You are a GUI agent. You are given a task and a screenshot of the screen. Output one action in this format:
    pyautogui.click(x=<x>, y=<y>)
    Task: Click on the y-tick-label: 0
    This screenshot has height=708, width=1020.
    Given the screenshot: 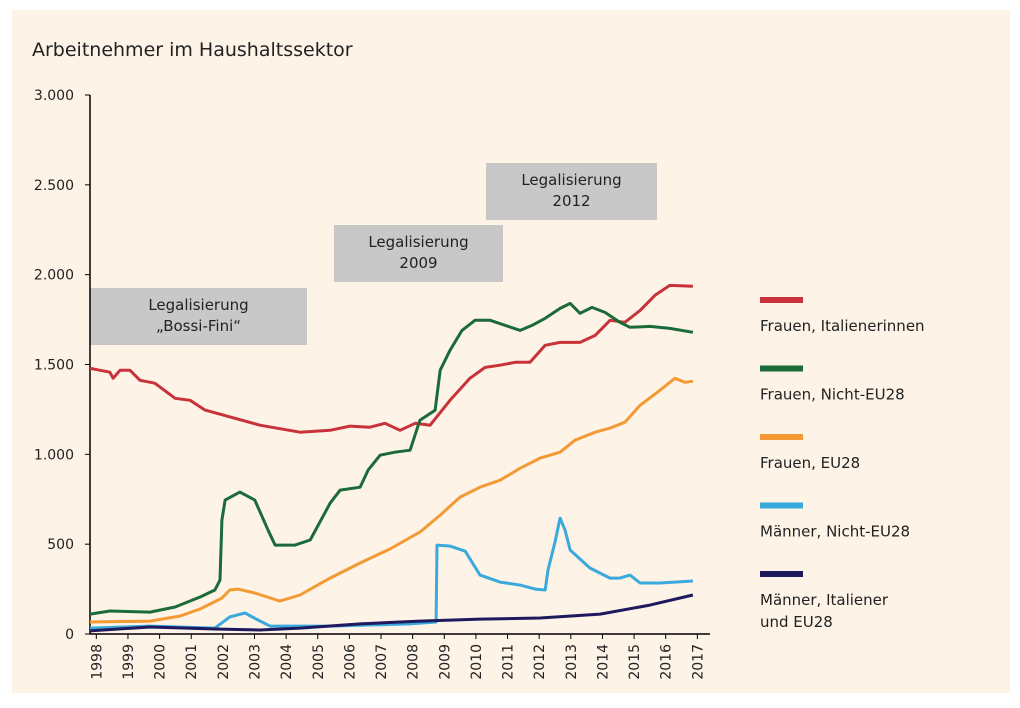 What is the action you would take?
    pyautogui.click(x=69, y=635)
    